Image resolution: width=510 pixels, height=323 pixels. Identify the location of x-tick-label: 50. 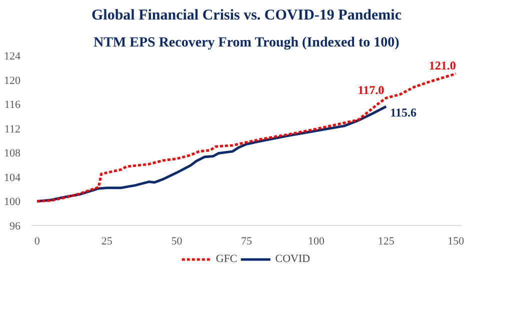
(177, 242).